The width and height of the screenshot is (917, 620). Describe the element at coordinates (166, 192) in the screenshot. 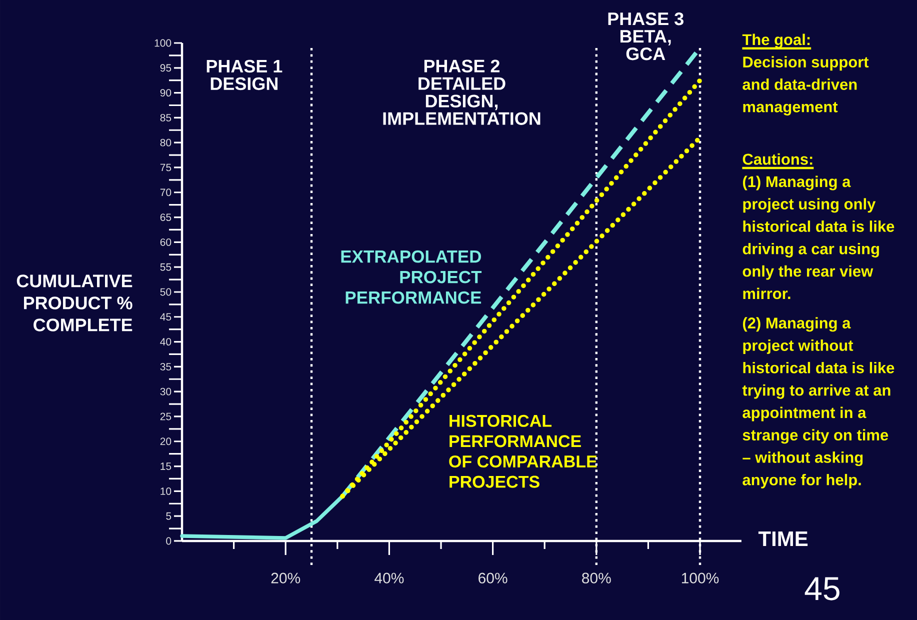

I see `y-tick-label: 70` at that location.